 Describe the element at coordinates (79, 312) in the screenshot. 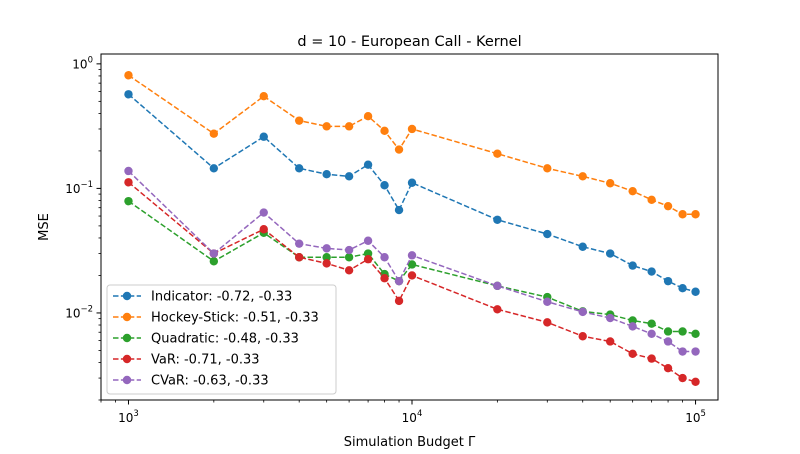

I see `y-tick-label: 10⁻²` at that location.